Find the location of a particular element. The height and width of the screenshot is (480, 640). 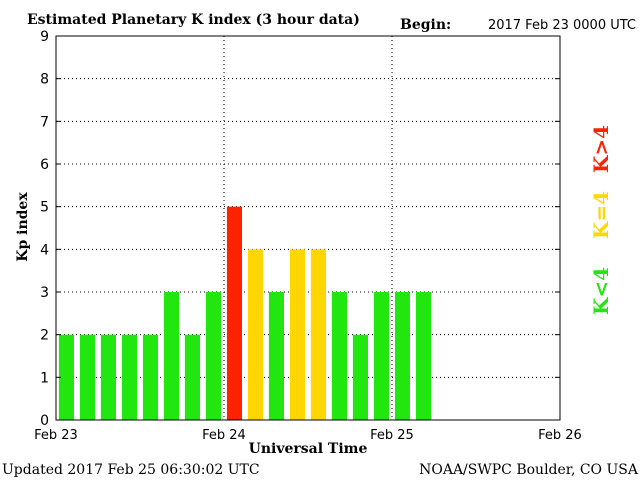

y-tick-label: 6 is located at coordinates (44, 165).